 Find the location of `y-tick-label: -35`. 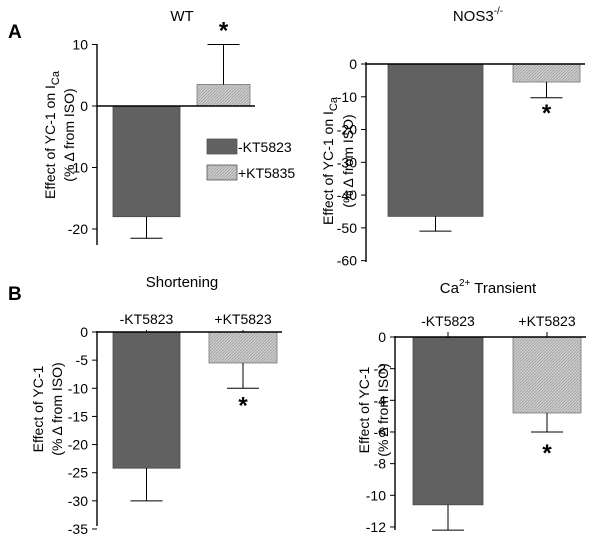

y-tick-label: -35 is located at coordinates (78, 529).